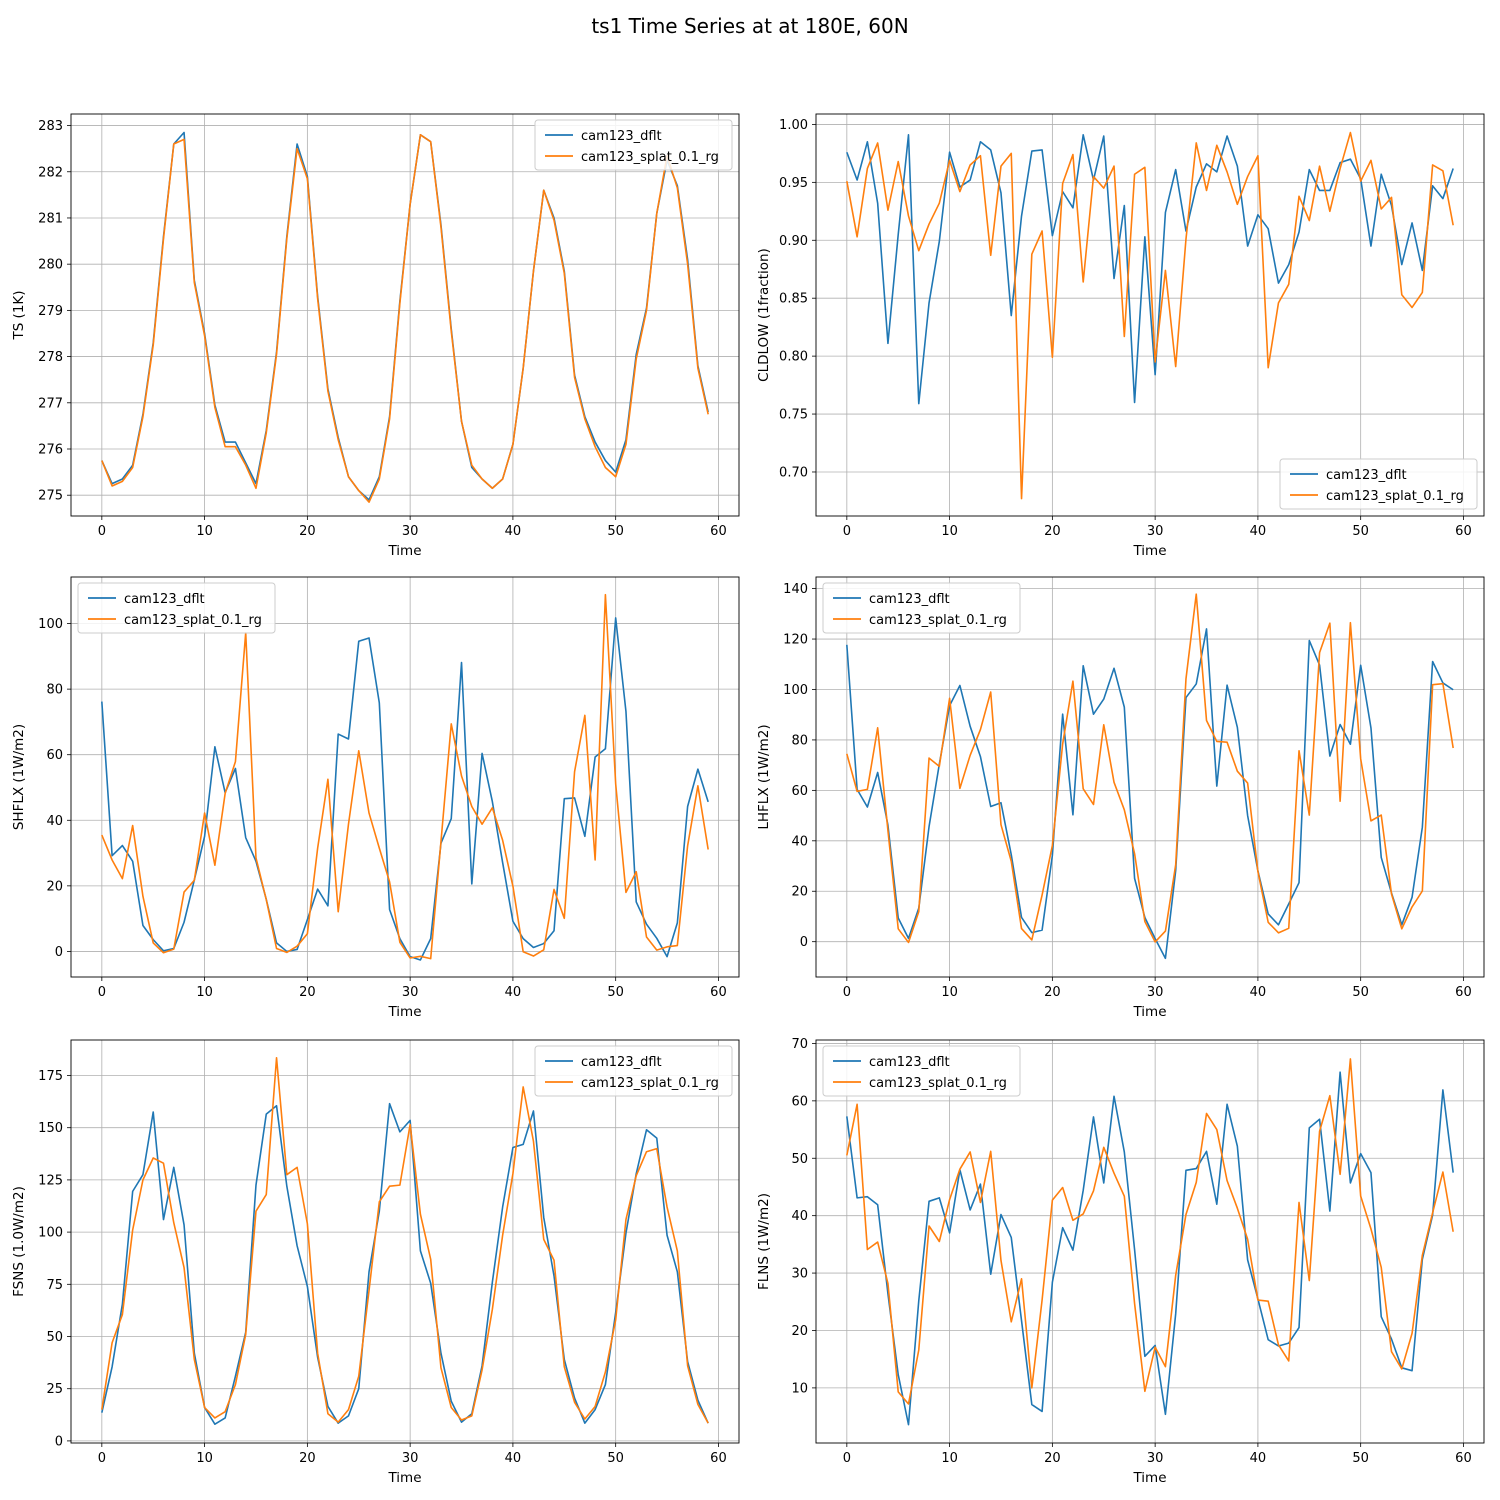 The image size is (1500, 1500). Describe the element at coordinates (19, 315) in the screenshot. I see `y-axis-label: TS (1K)` at that location.